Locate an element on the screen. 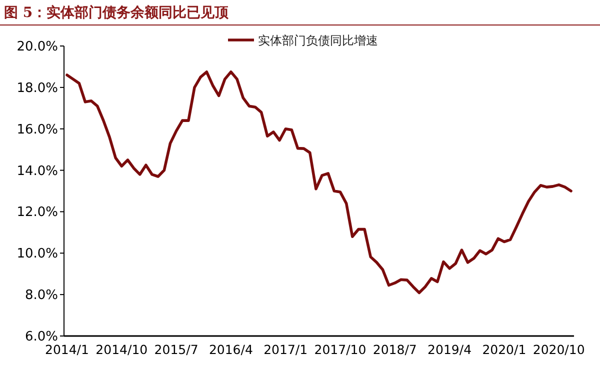 The image size is (600, 390). x-tick-label: 2017/1 is located at coordinates (286, 349).